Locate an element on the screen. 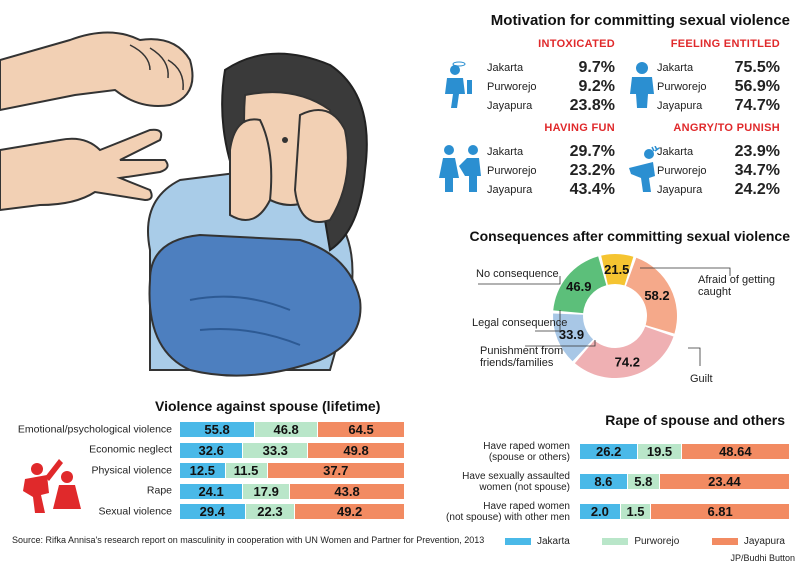 Image resolution: width=800 pixels, height=569 pixels. motivation-value: 56.9% is located at coordinates (757, 86).